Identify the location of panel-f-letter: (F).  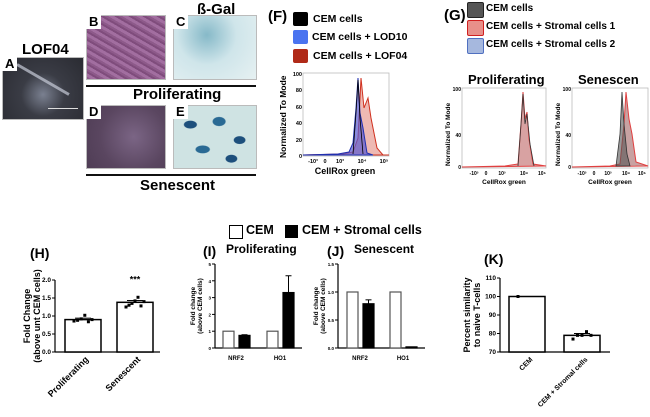
(278, 16).